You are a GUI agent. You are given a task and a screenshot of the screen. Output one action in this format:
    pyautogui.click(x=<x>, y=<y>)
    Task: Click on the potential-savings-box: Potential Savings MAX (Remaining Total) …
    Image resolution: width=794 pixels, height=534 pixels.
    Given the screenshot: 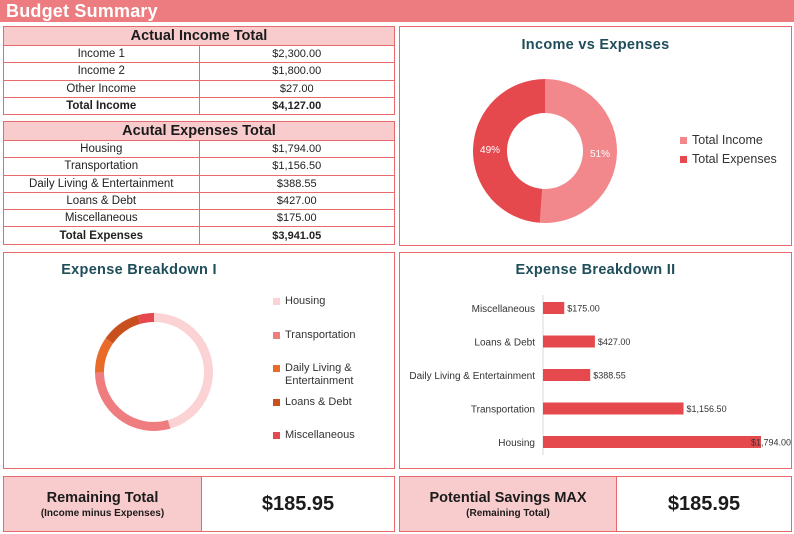 What is the action you would take?
    pyautogui.click(x=595, y=504)
    